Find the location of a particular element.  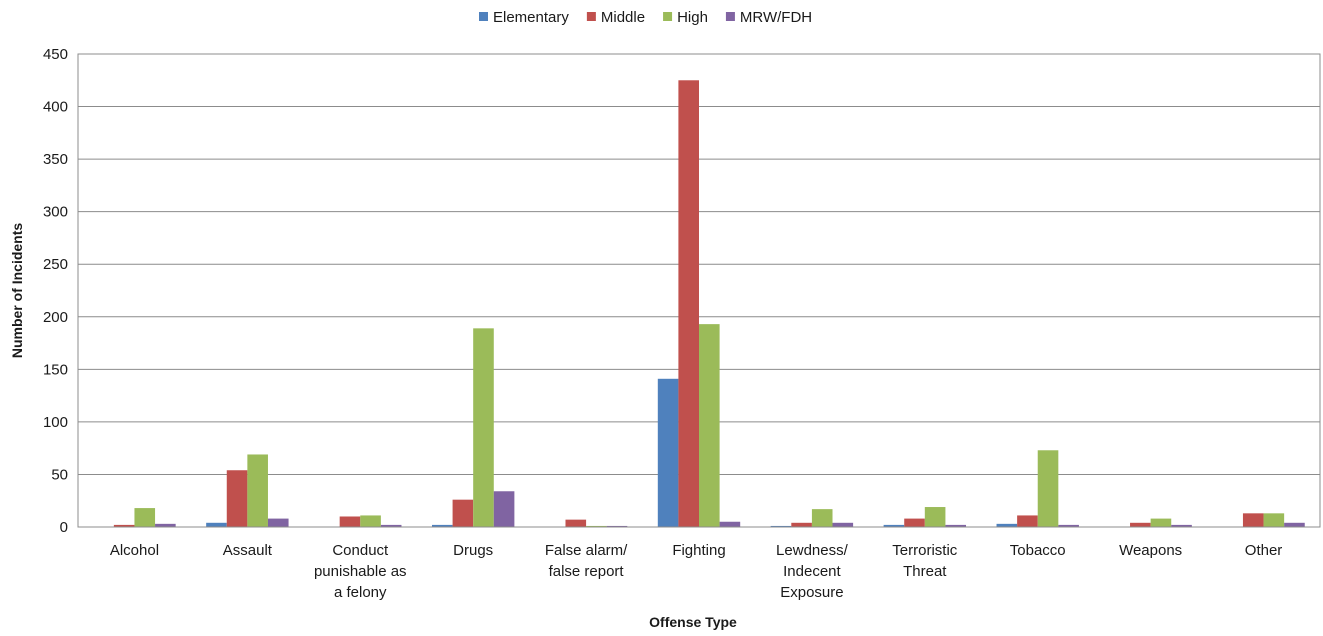

y-tick-label: 350 is located at coordinates (55, 159).